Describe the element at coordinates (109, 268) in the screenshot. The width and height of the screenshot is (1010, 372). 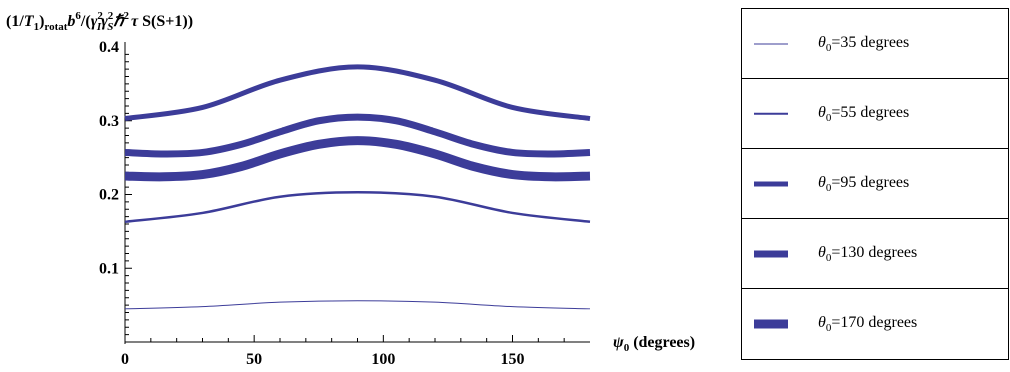
I see `y-tick-label: 0.1` at that location.